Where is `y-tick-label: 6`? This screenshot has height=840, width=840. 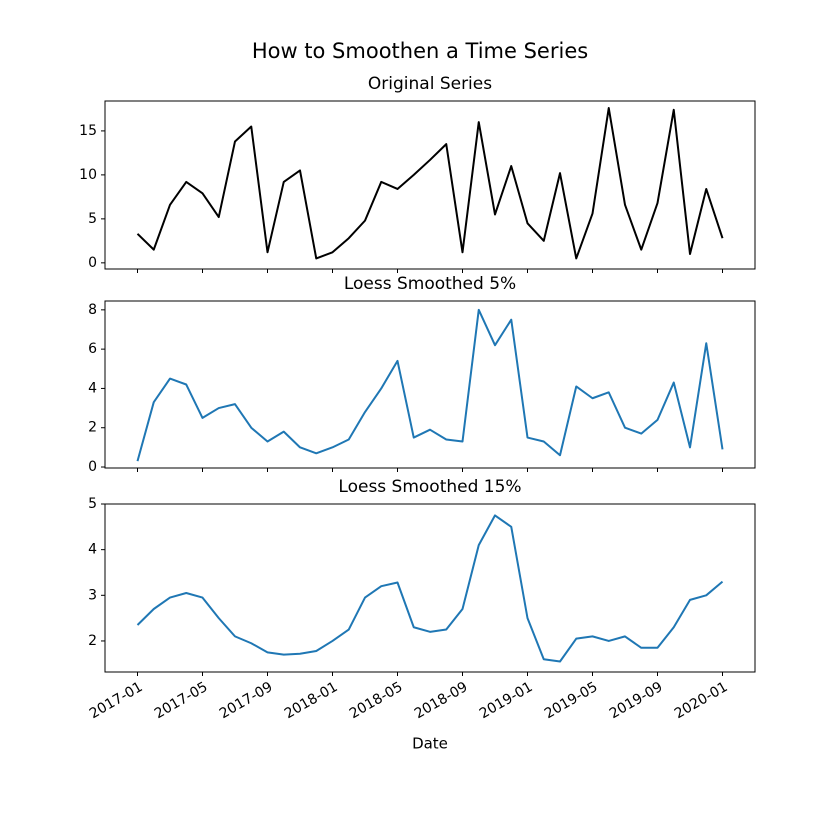
y-tick-label: 6 is located at coordinates (92, 349).